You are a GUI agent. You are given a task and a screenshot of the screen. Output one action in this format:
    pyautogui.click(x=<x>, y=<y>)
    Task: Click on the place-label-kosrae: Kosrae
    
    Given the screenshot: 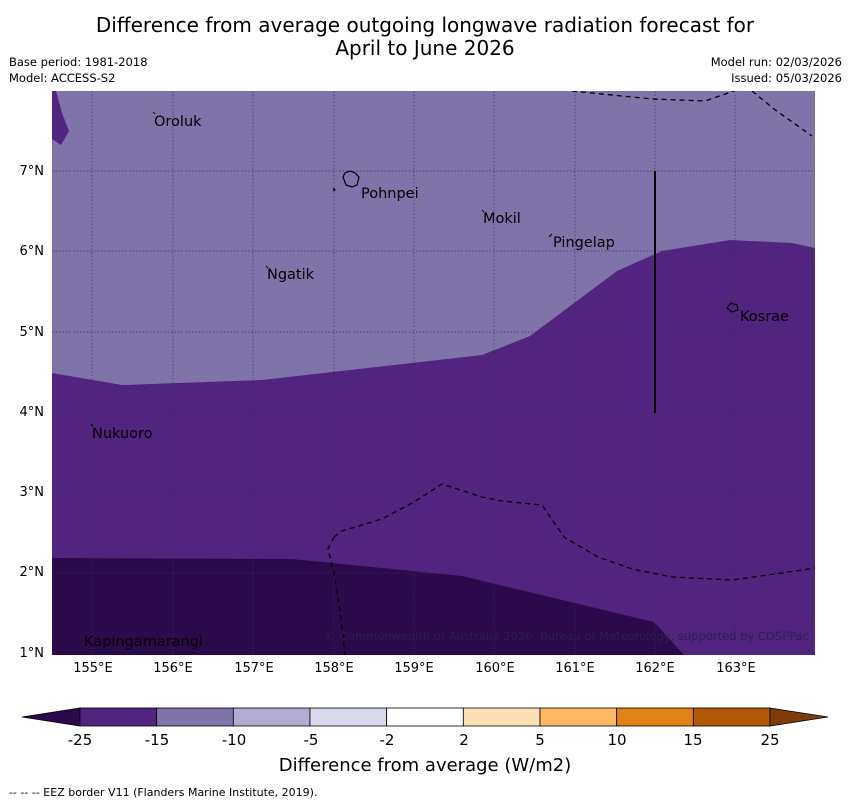 What is the action you would take?
    pyautogui.click(x=764, y=317)
    